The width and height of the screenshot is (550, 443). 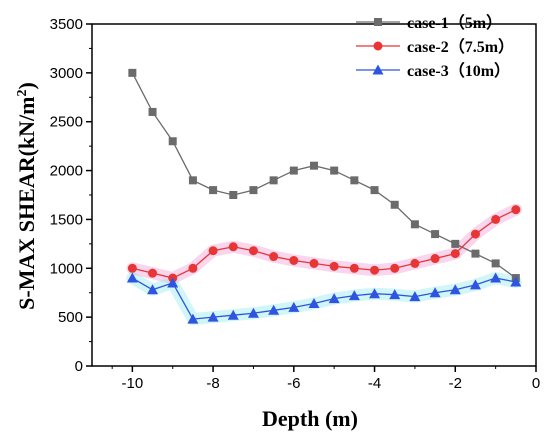 What do you see at coordinates (66, 268) in the screenshot?
I see `y-tick-label: 1000` at bounding box center [66, 268].